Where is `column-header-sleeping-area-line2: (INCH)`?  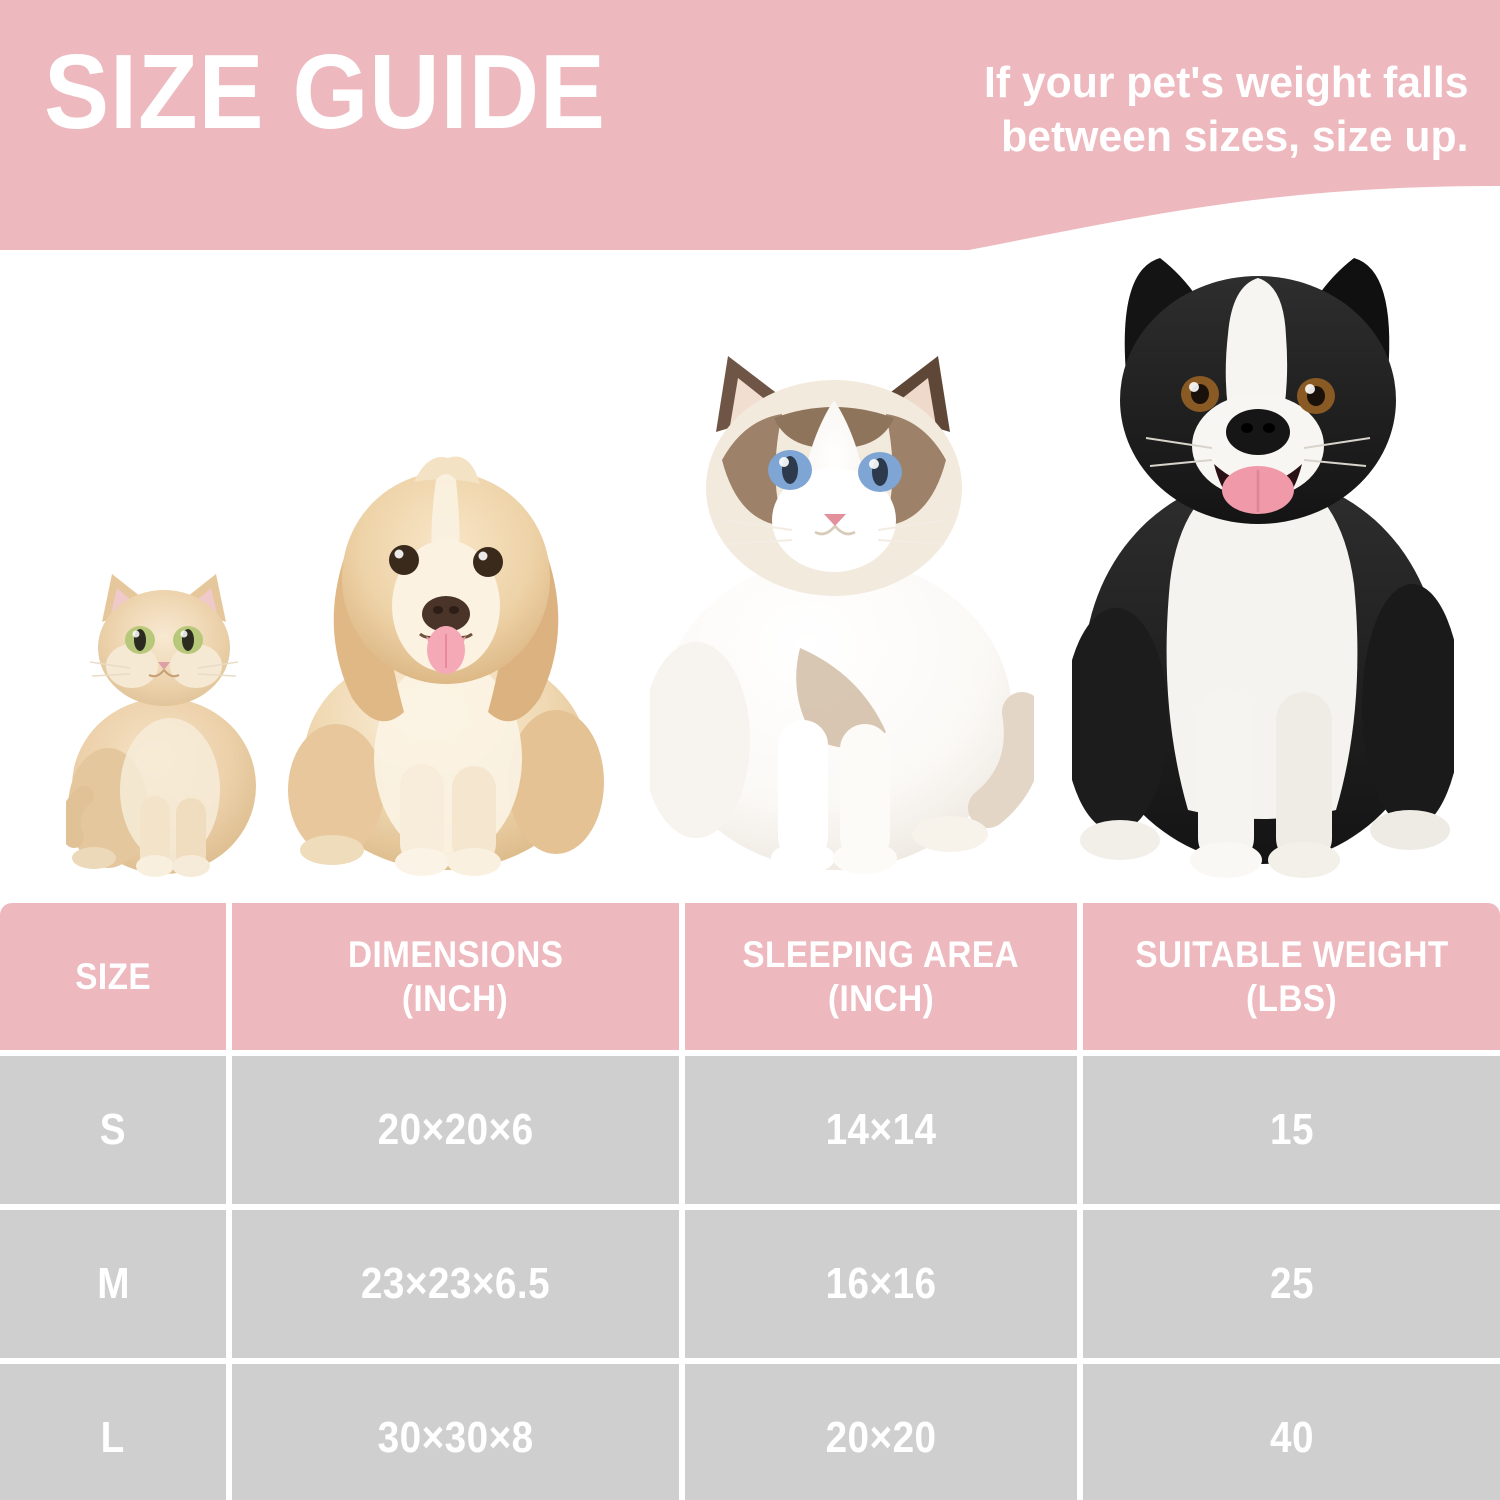
column-header-sleeping-area-line2: (INCH) is located at coordinates (881, 998).